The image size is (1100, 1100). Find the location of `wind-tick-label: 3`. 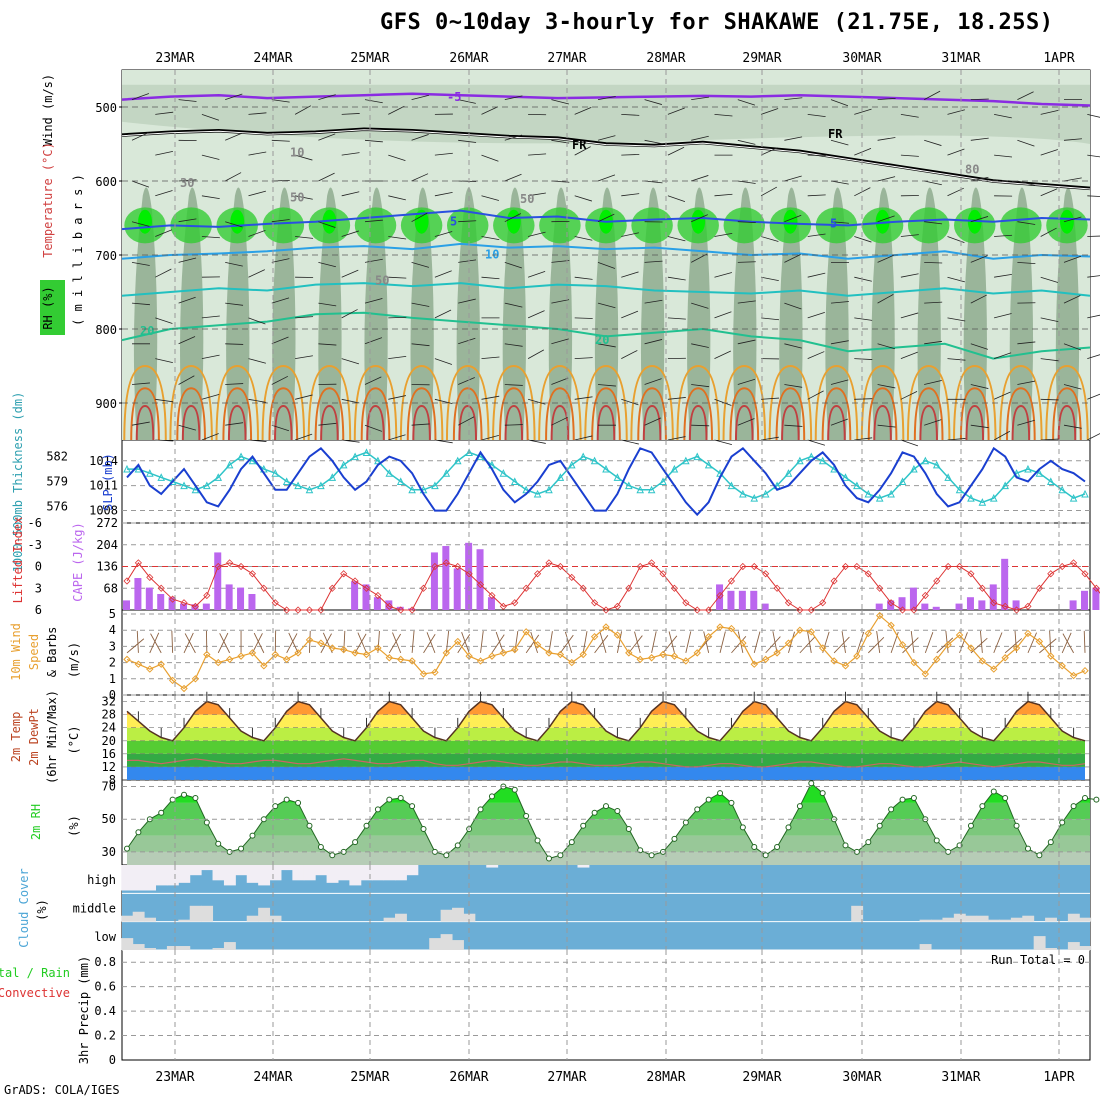

wind-tick-label: 3 is located at coordinates (112, 646).